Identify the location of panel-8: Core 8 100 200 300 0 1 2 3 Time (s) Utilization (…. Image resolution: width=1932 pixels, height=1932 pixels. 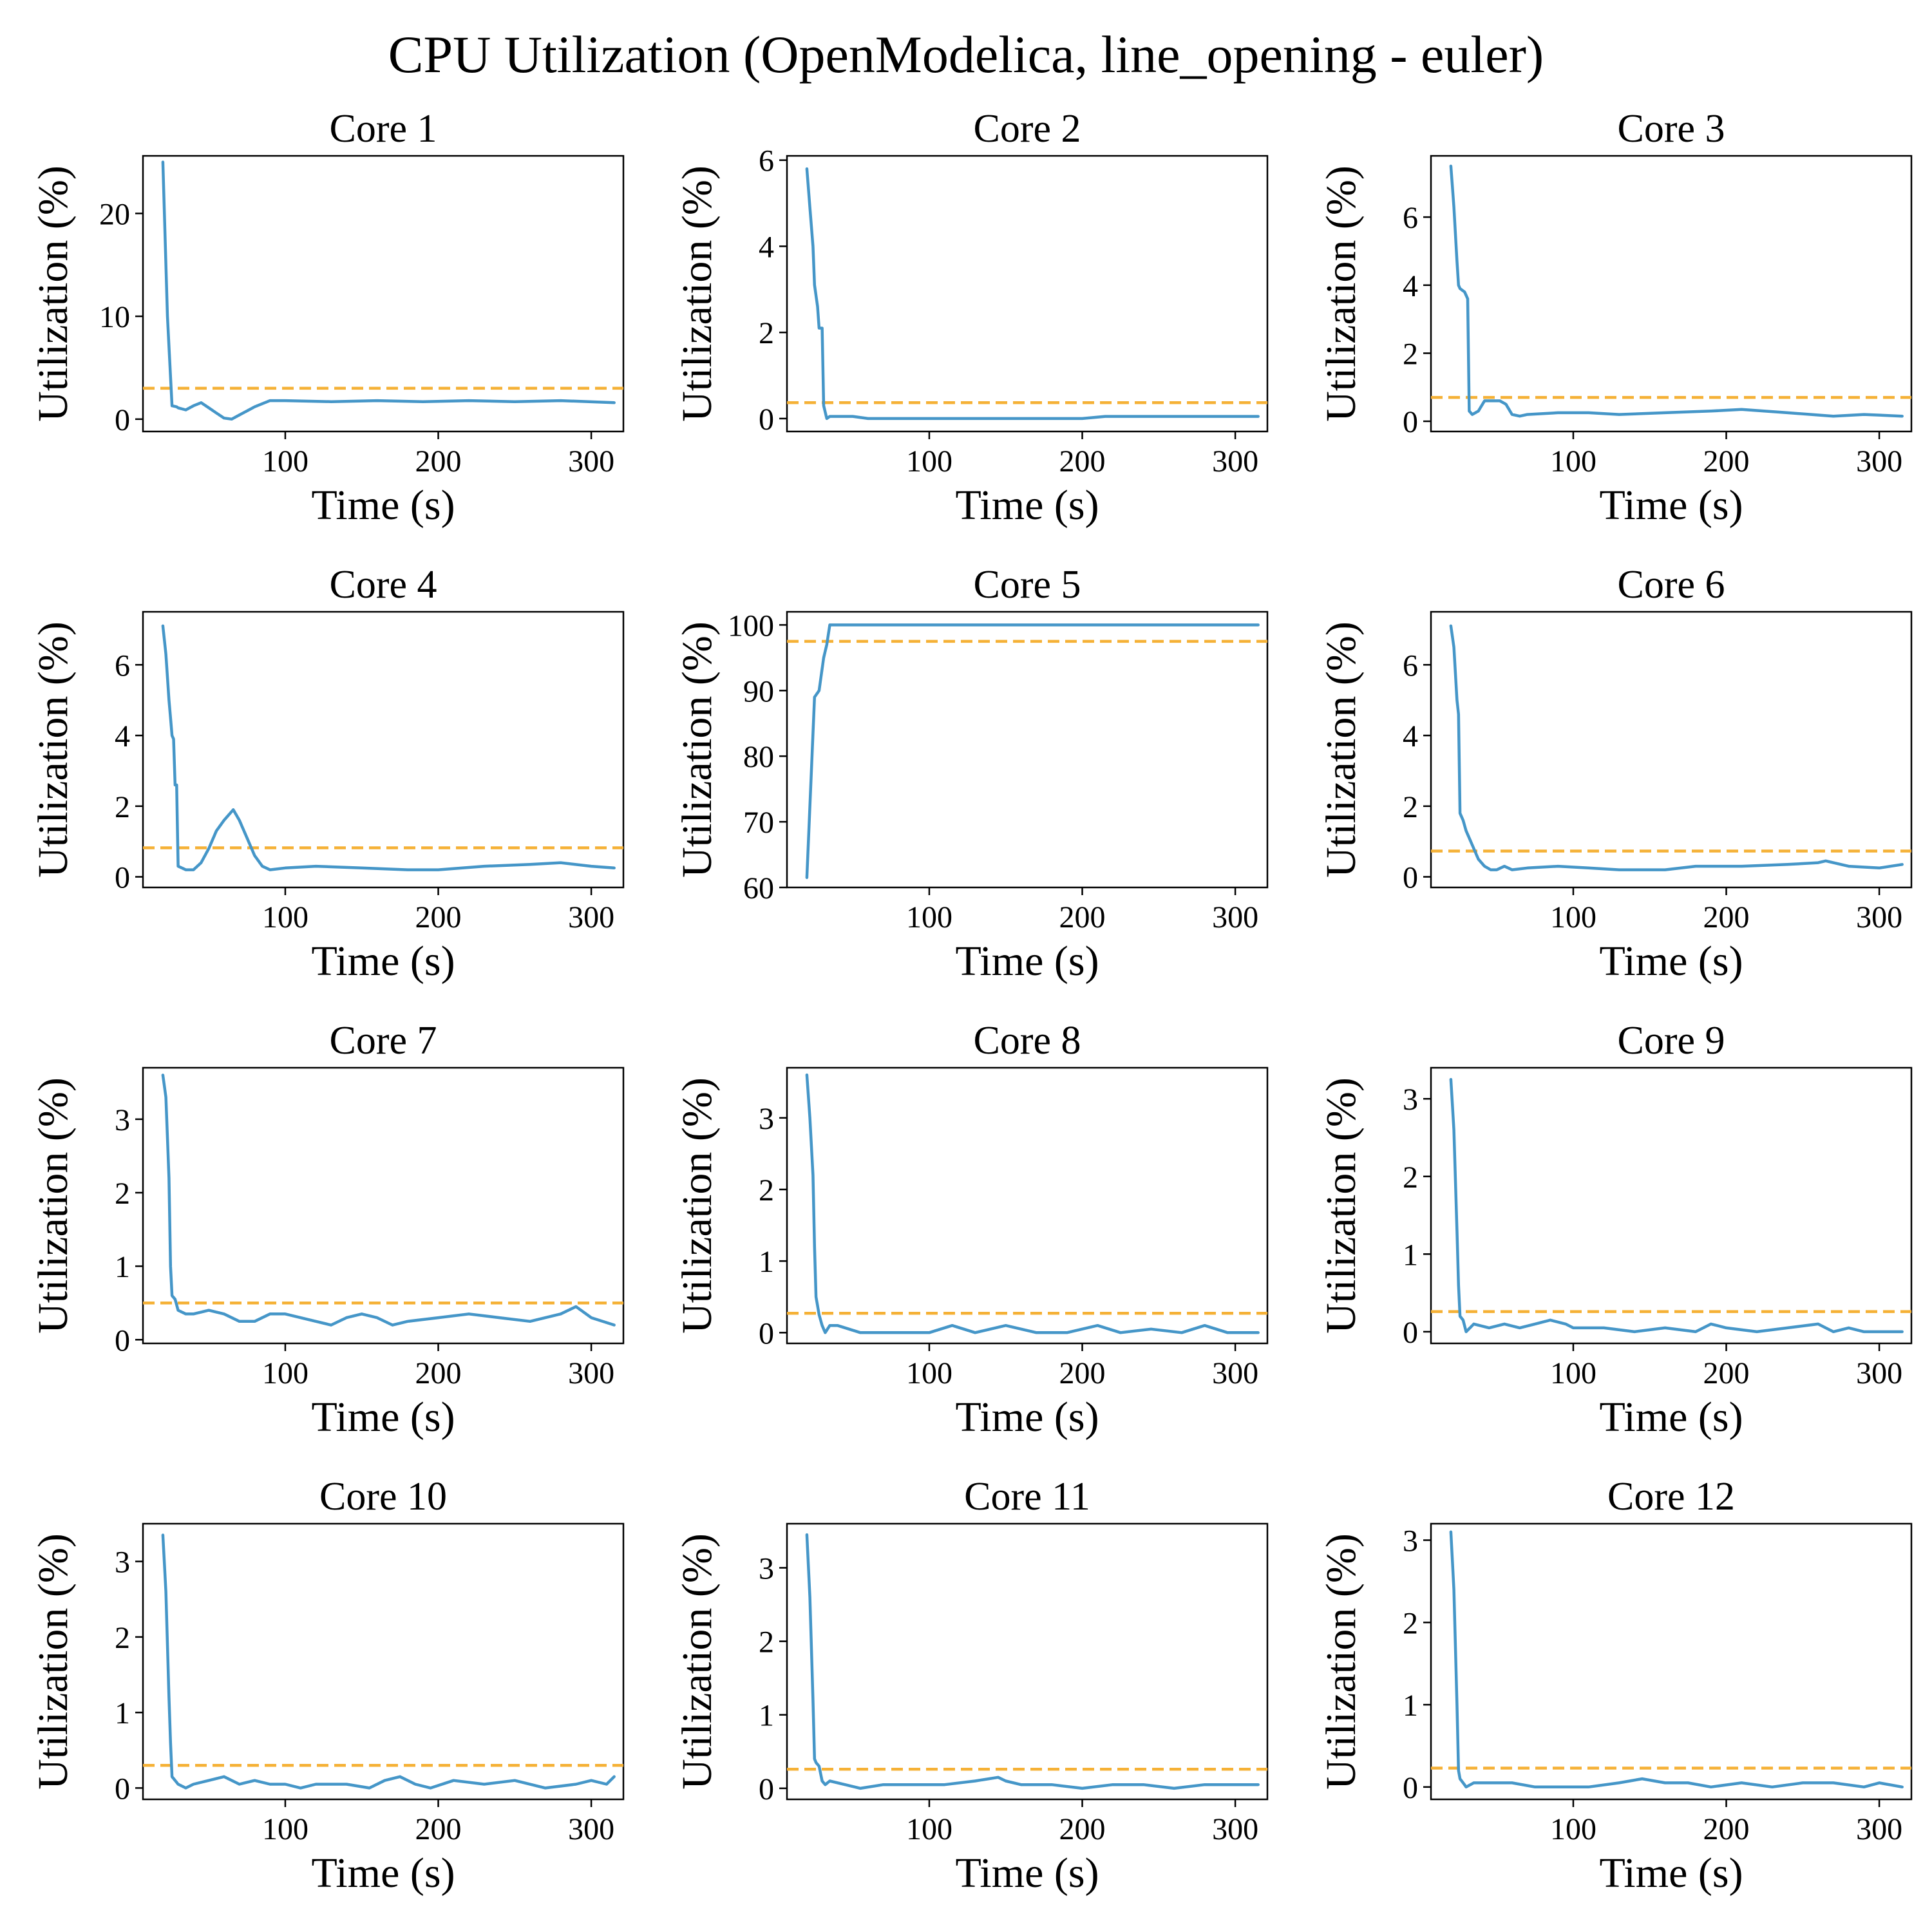
(972, 1230).